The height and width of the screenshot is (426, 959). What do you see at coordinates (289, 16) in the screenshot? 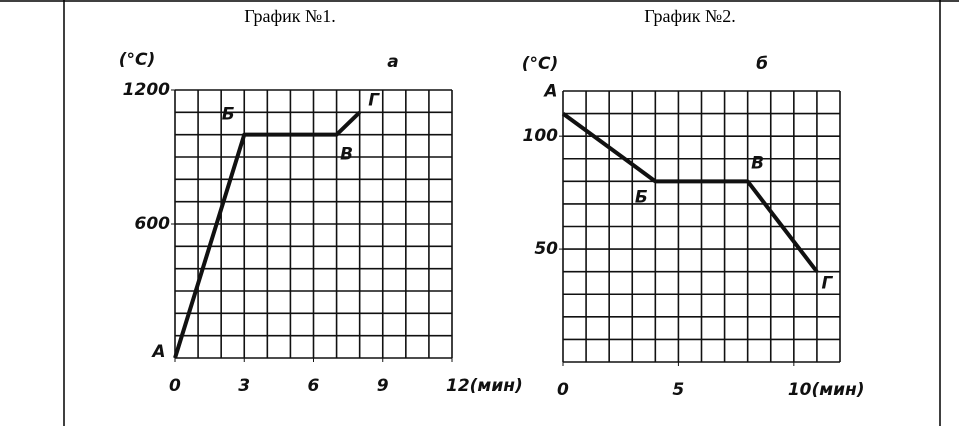
I see `chart-title: График №1.` at bounding box center [289, 16].